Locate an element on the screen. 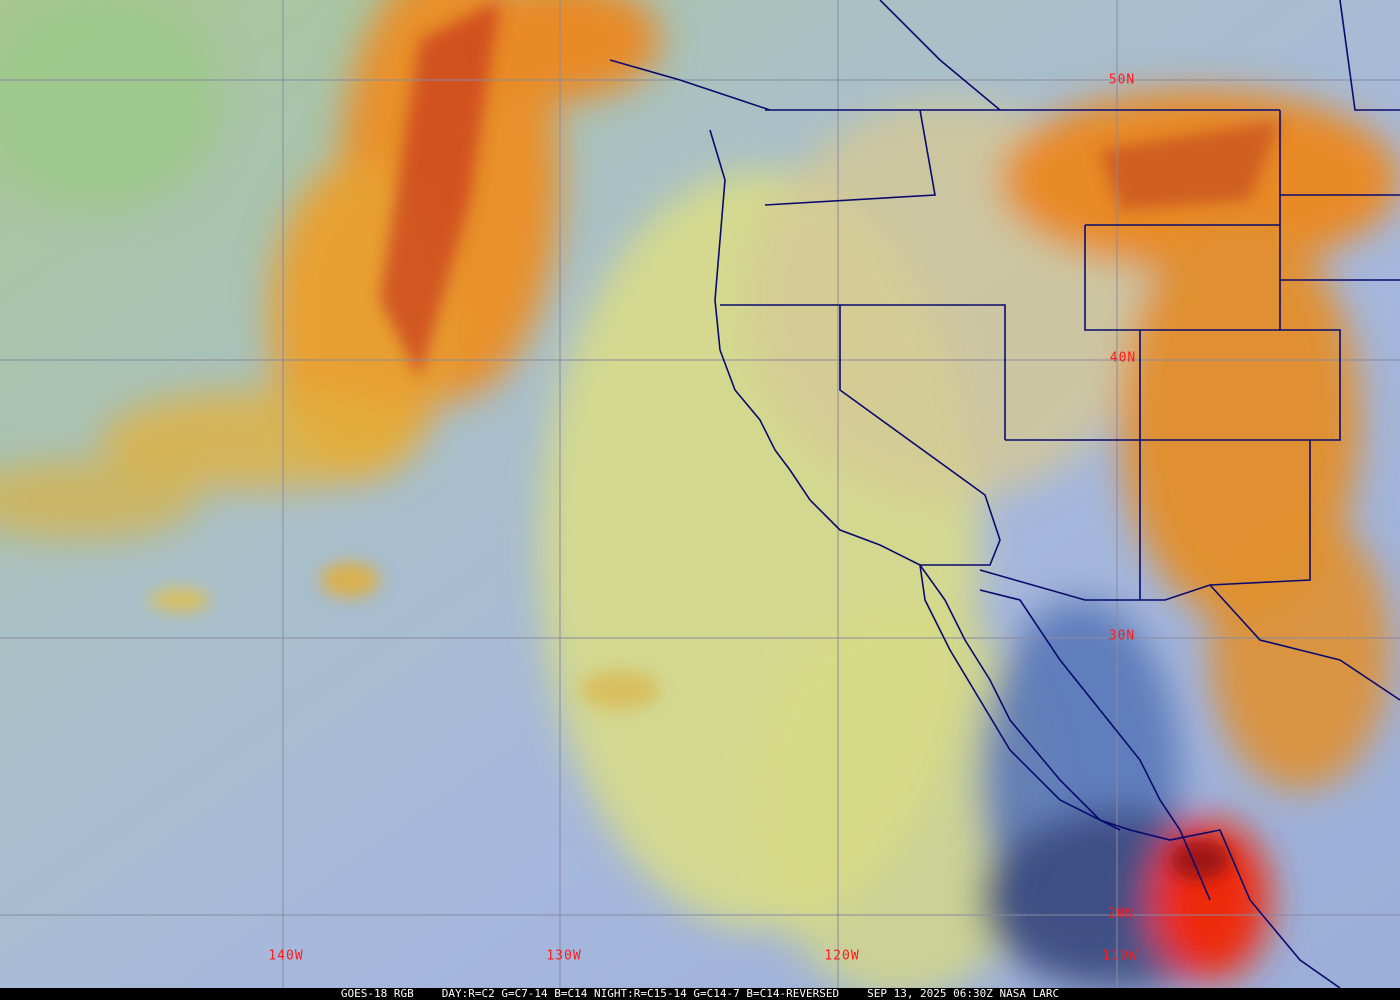 The image size is (1400, 1000). lon-label-130w: 130W is located at coordinates (564, 956).